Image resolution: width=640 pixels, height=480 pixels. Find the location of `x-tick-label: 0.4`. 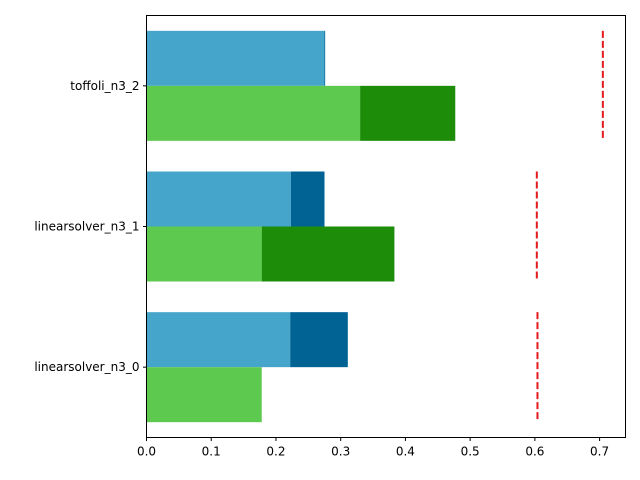

x-tick-label: 0.4 is located at coordinates (405, 452).